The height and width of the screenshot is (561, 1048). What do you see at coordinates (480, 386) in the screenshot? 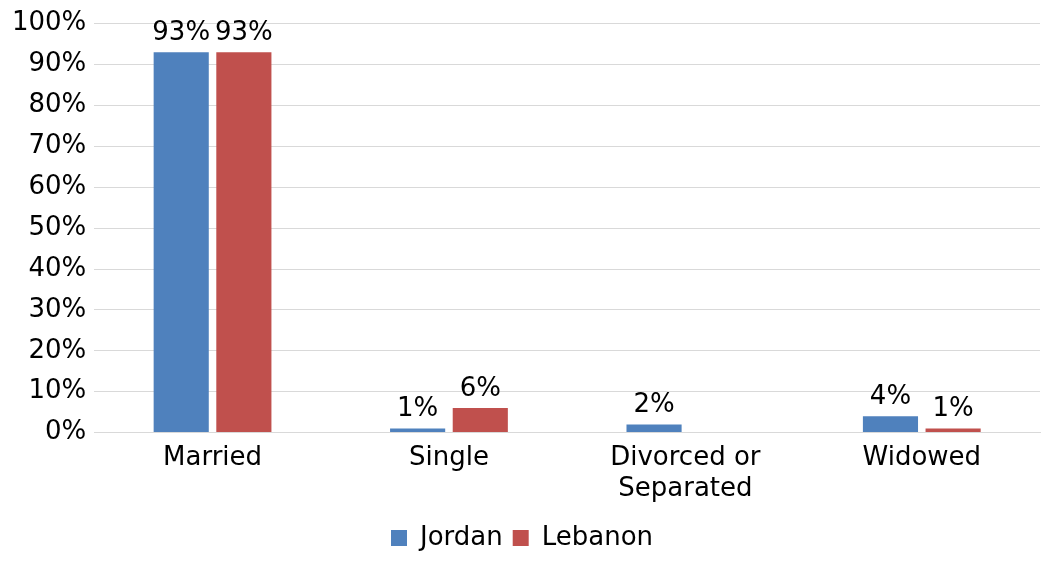
I see `data-label: 6%` at bounding box center [480, 386].